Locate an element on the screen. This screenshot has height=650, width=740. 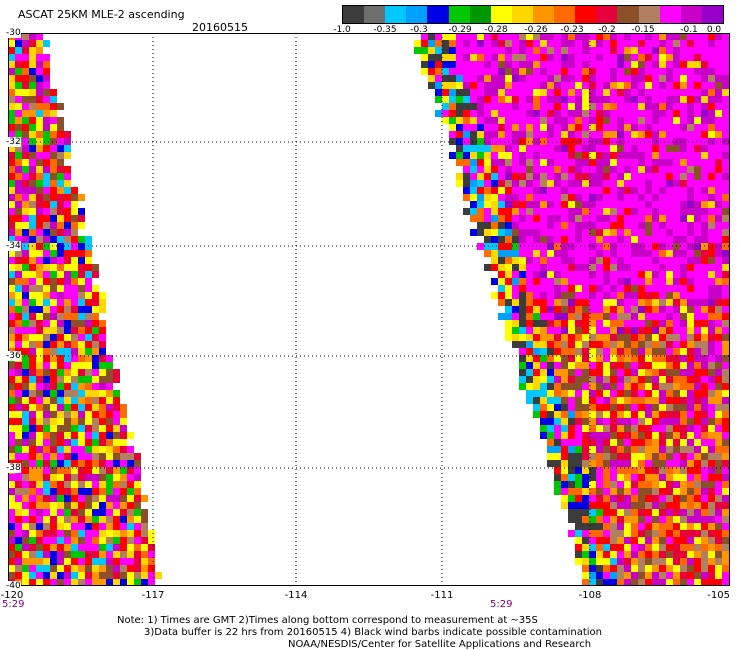
lat-label: -30 is located at coordinates (13, 33).